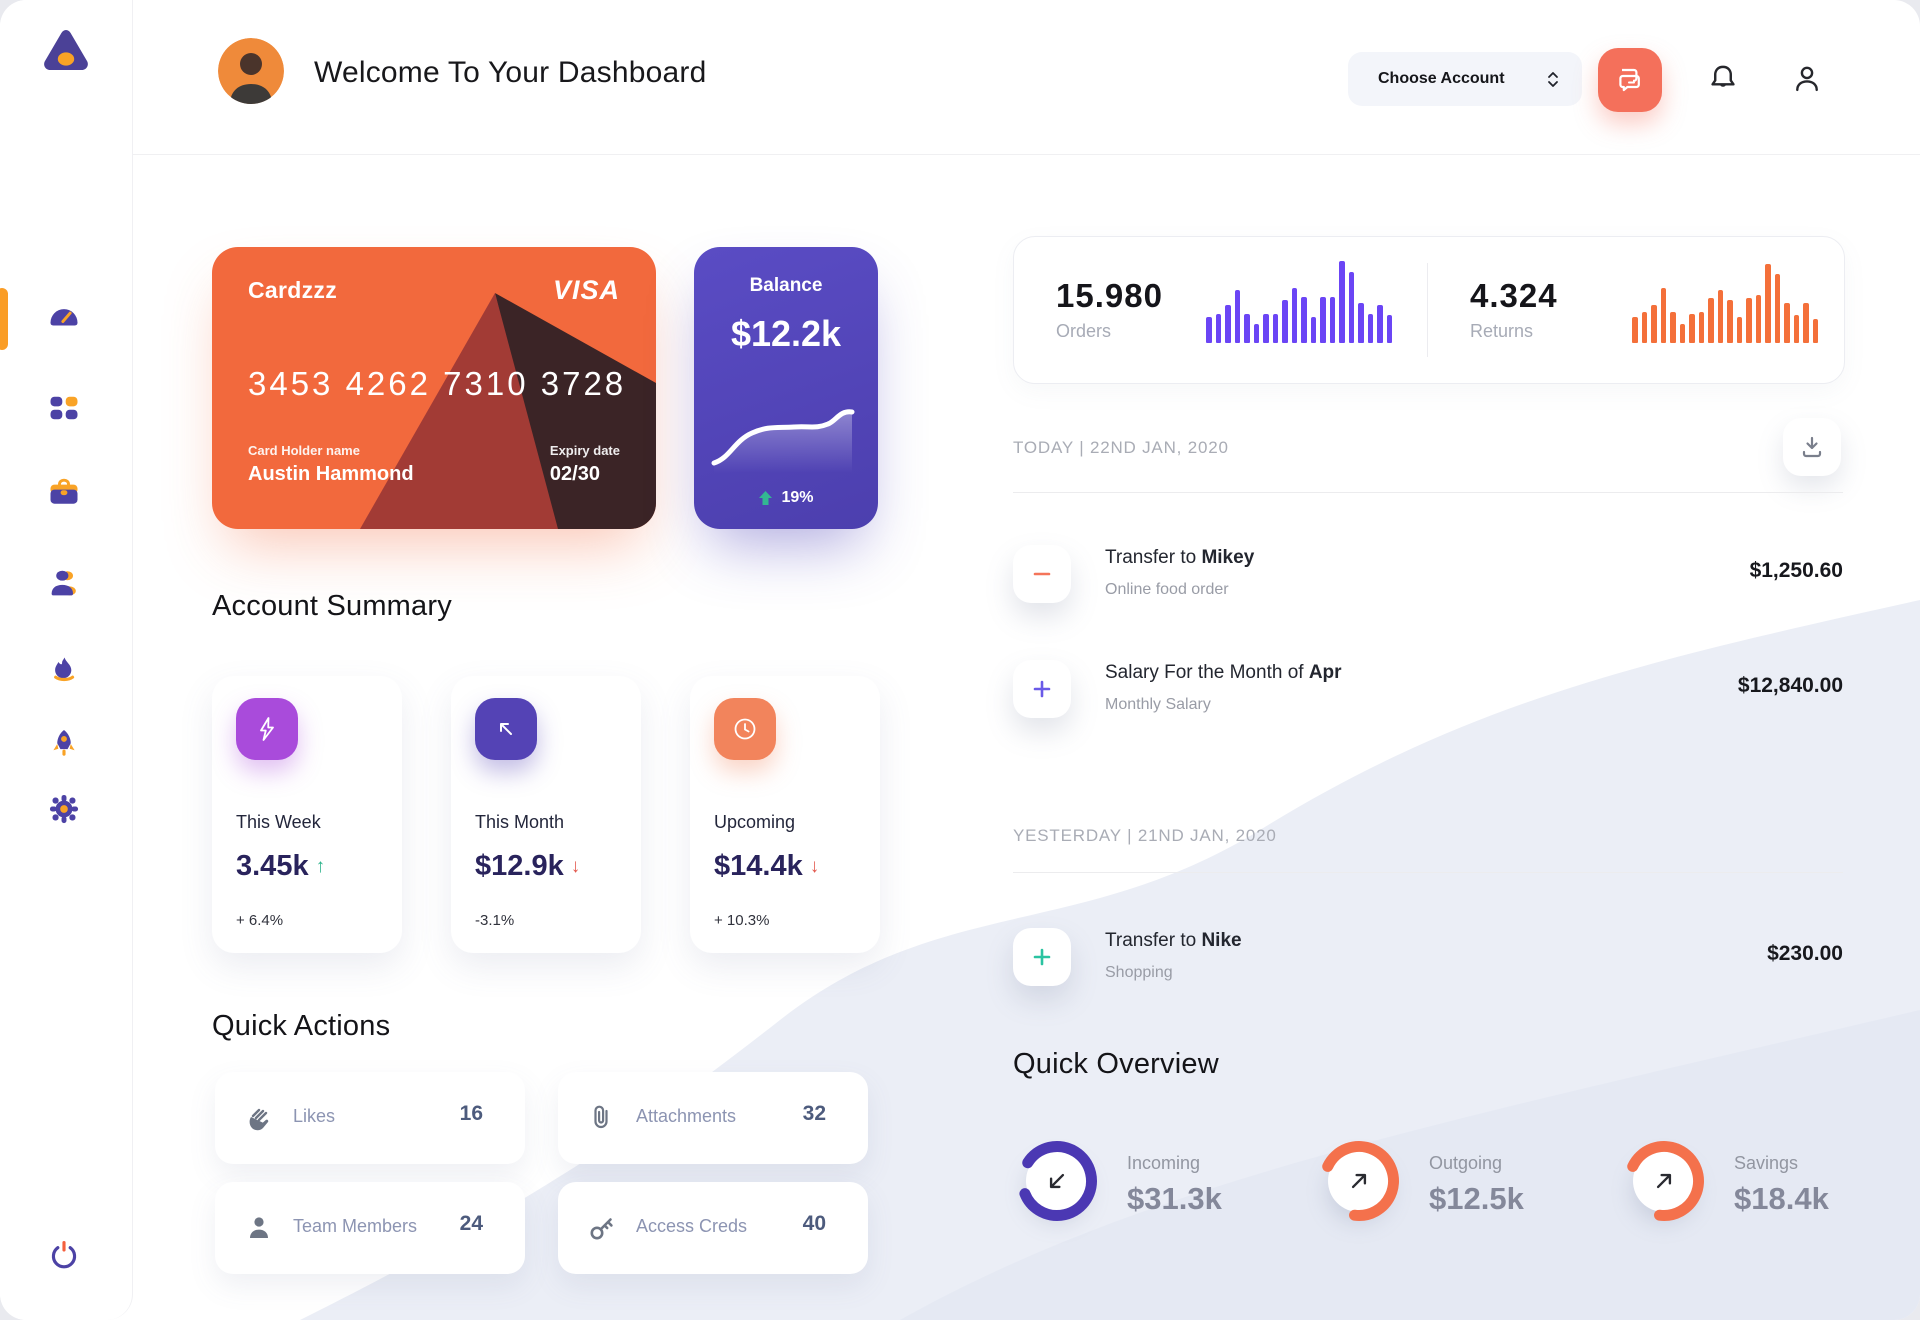  What do you see at coordinates (1664, 1181) in the screenshot?
I see `savings-ring` at bounding box center [1664, 1181].